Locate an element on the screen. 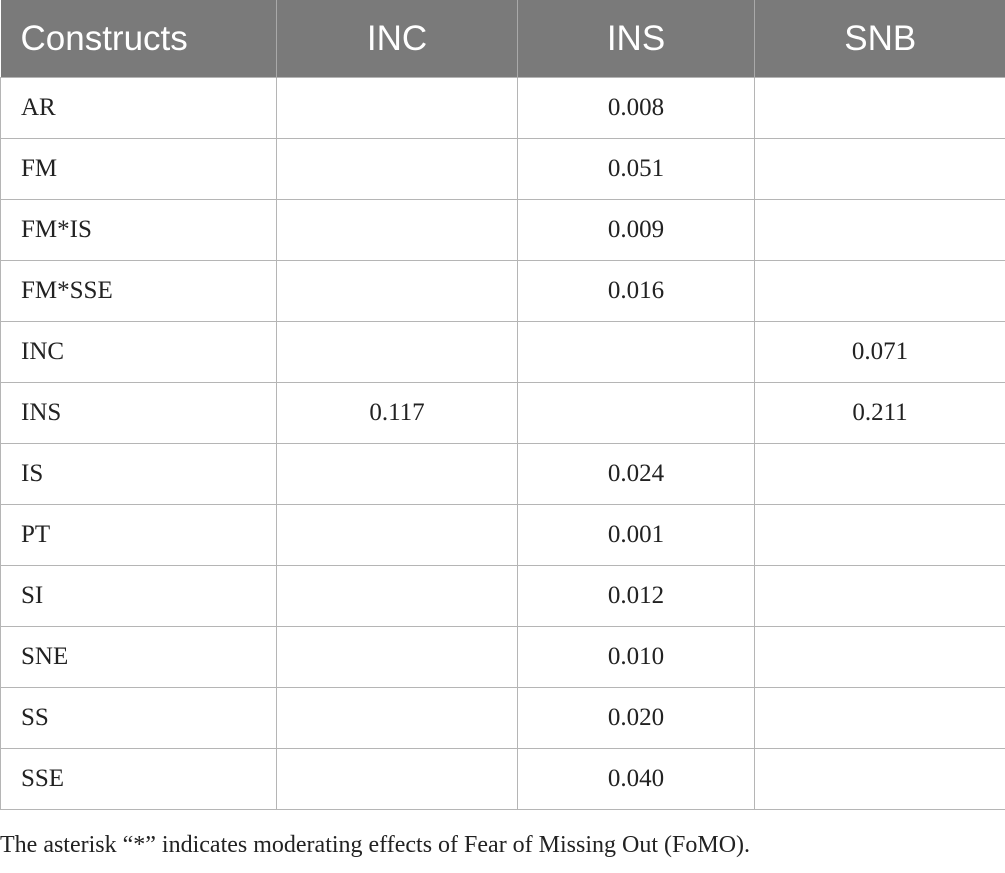 The width and height of the screenshot is (1005, 873). cell-ins: 0.010 is located at coordinates (636, 657).